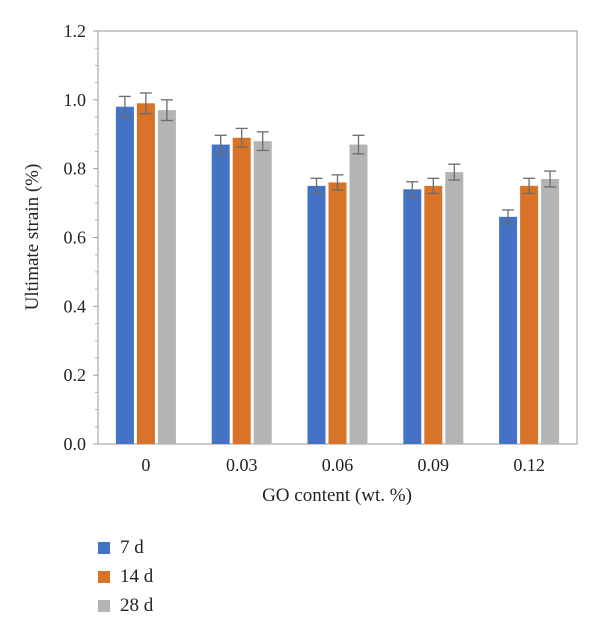  I want to click on legend-label: 14 d, so click(137, 576).